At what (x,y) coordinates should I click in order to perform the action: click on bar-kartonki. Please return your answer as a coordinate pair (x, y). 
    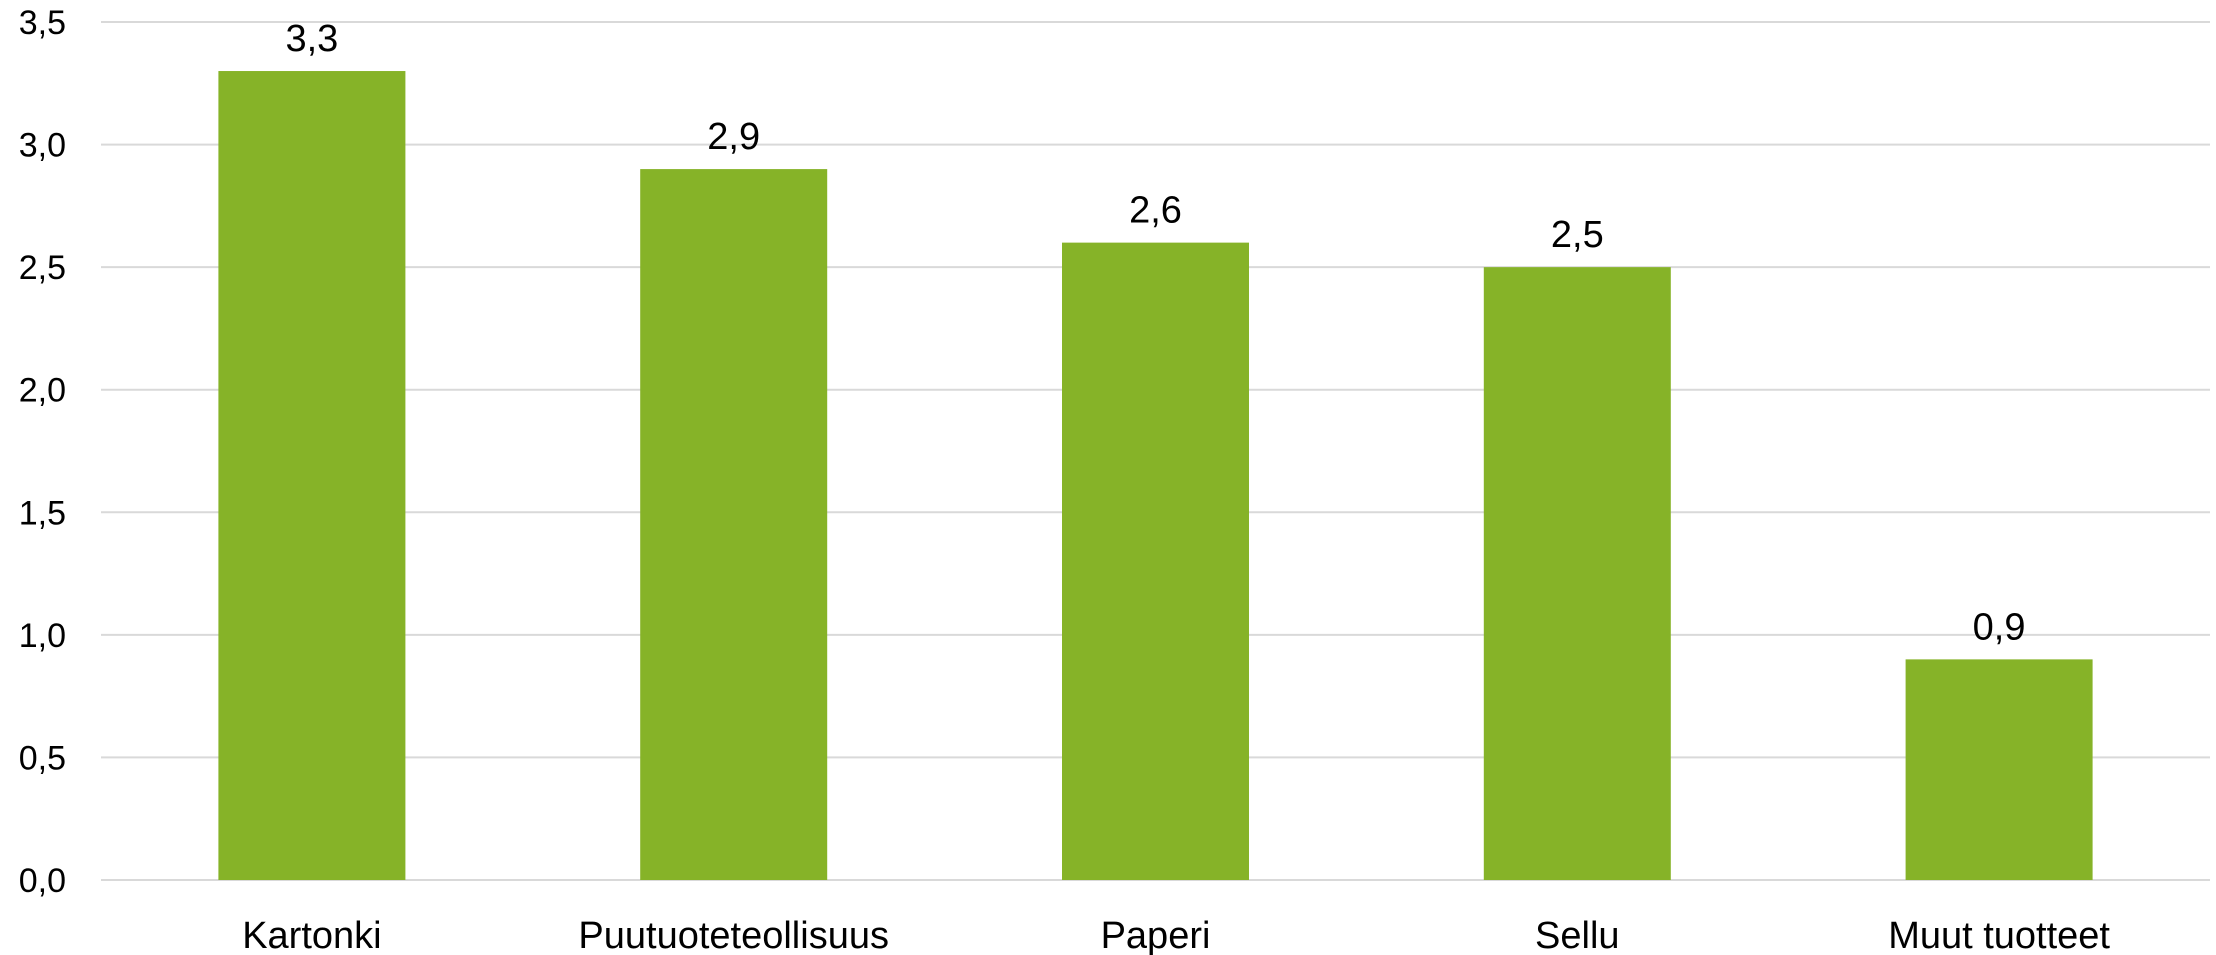
    Looking at the image, I should click on (312, 476).